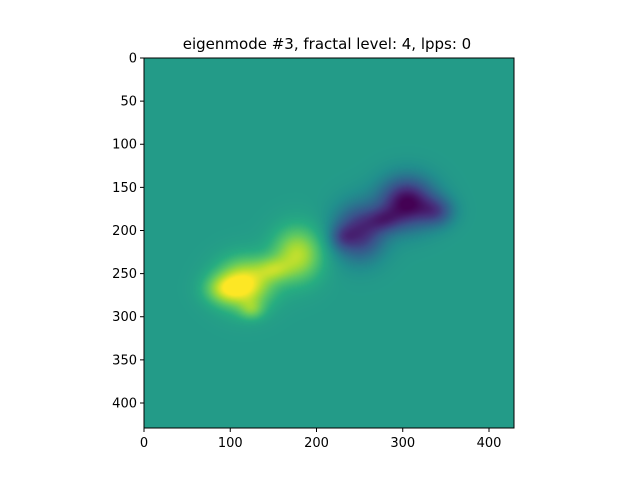 The width and height of the screenshot is (640, 480). I want to click on y-tick-label: 350, so click(124, 360).